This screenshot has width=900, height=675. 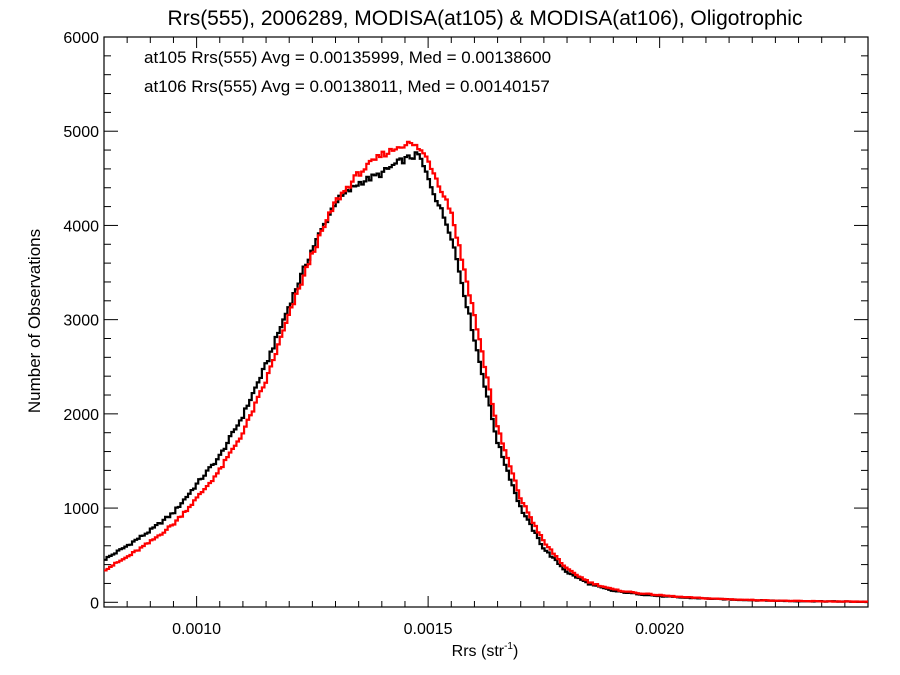 I want to click on y-tick-label: 6000, so click(x=81, y=38).